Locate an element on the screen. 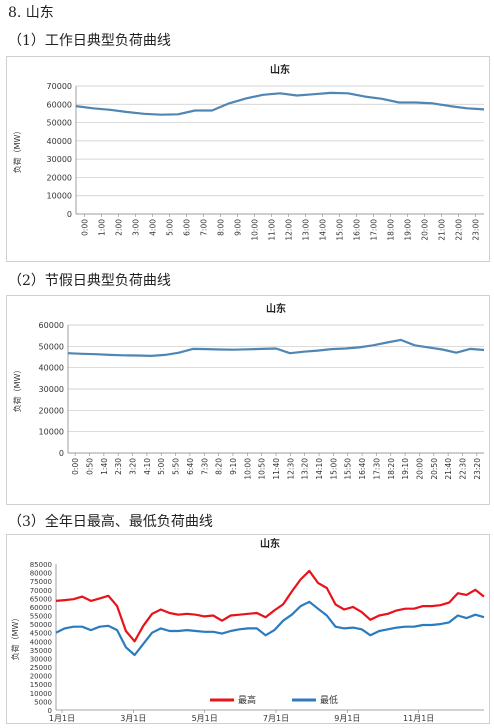 This screenshot has width=494, height=728. x-tick-label: 12:30 is located at coordinates (290, 469).